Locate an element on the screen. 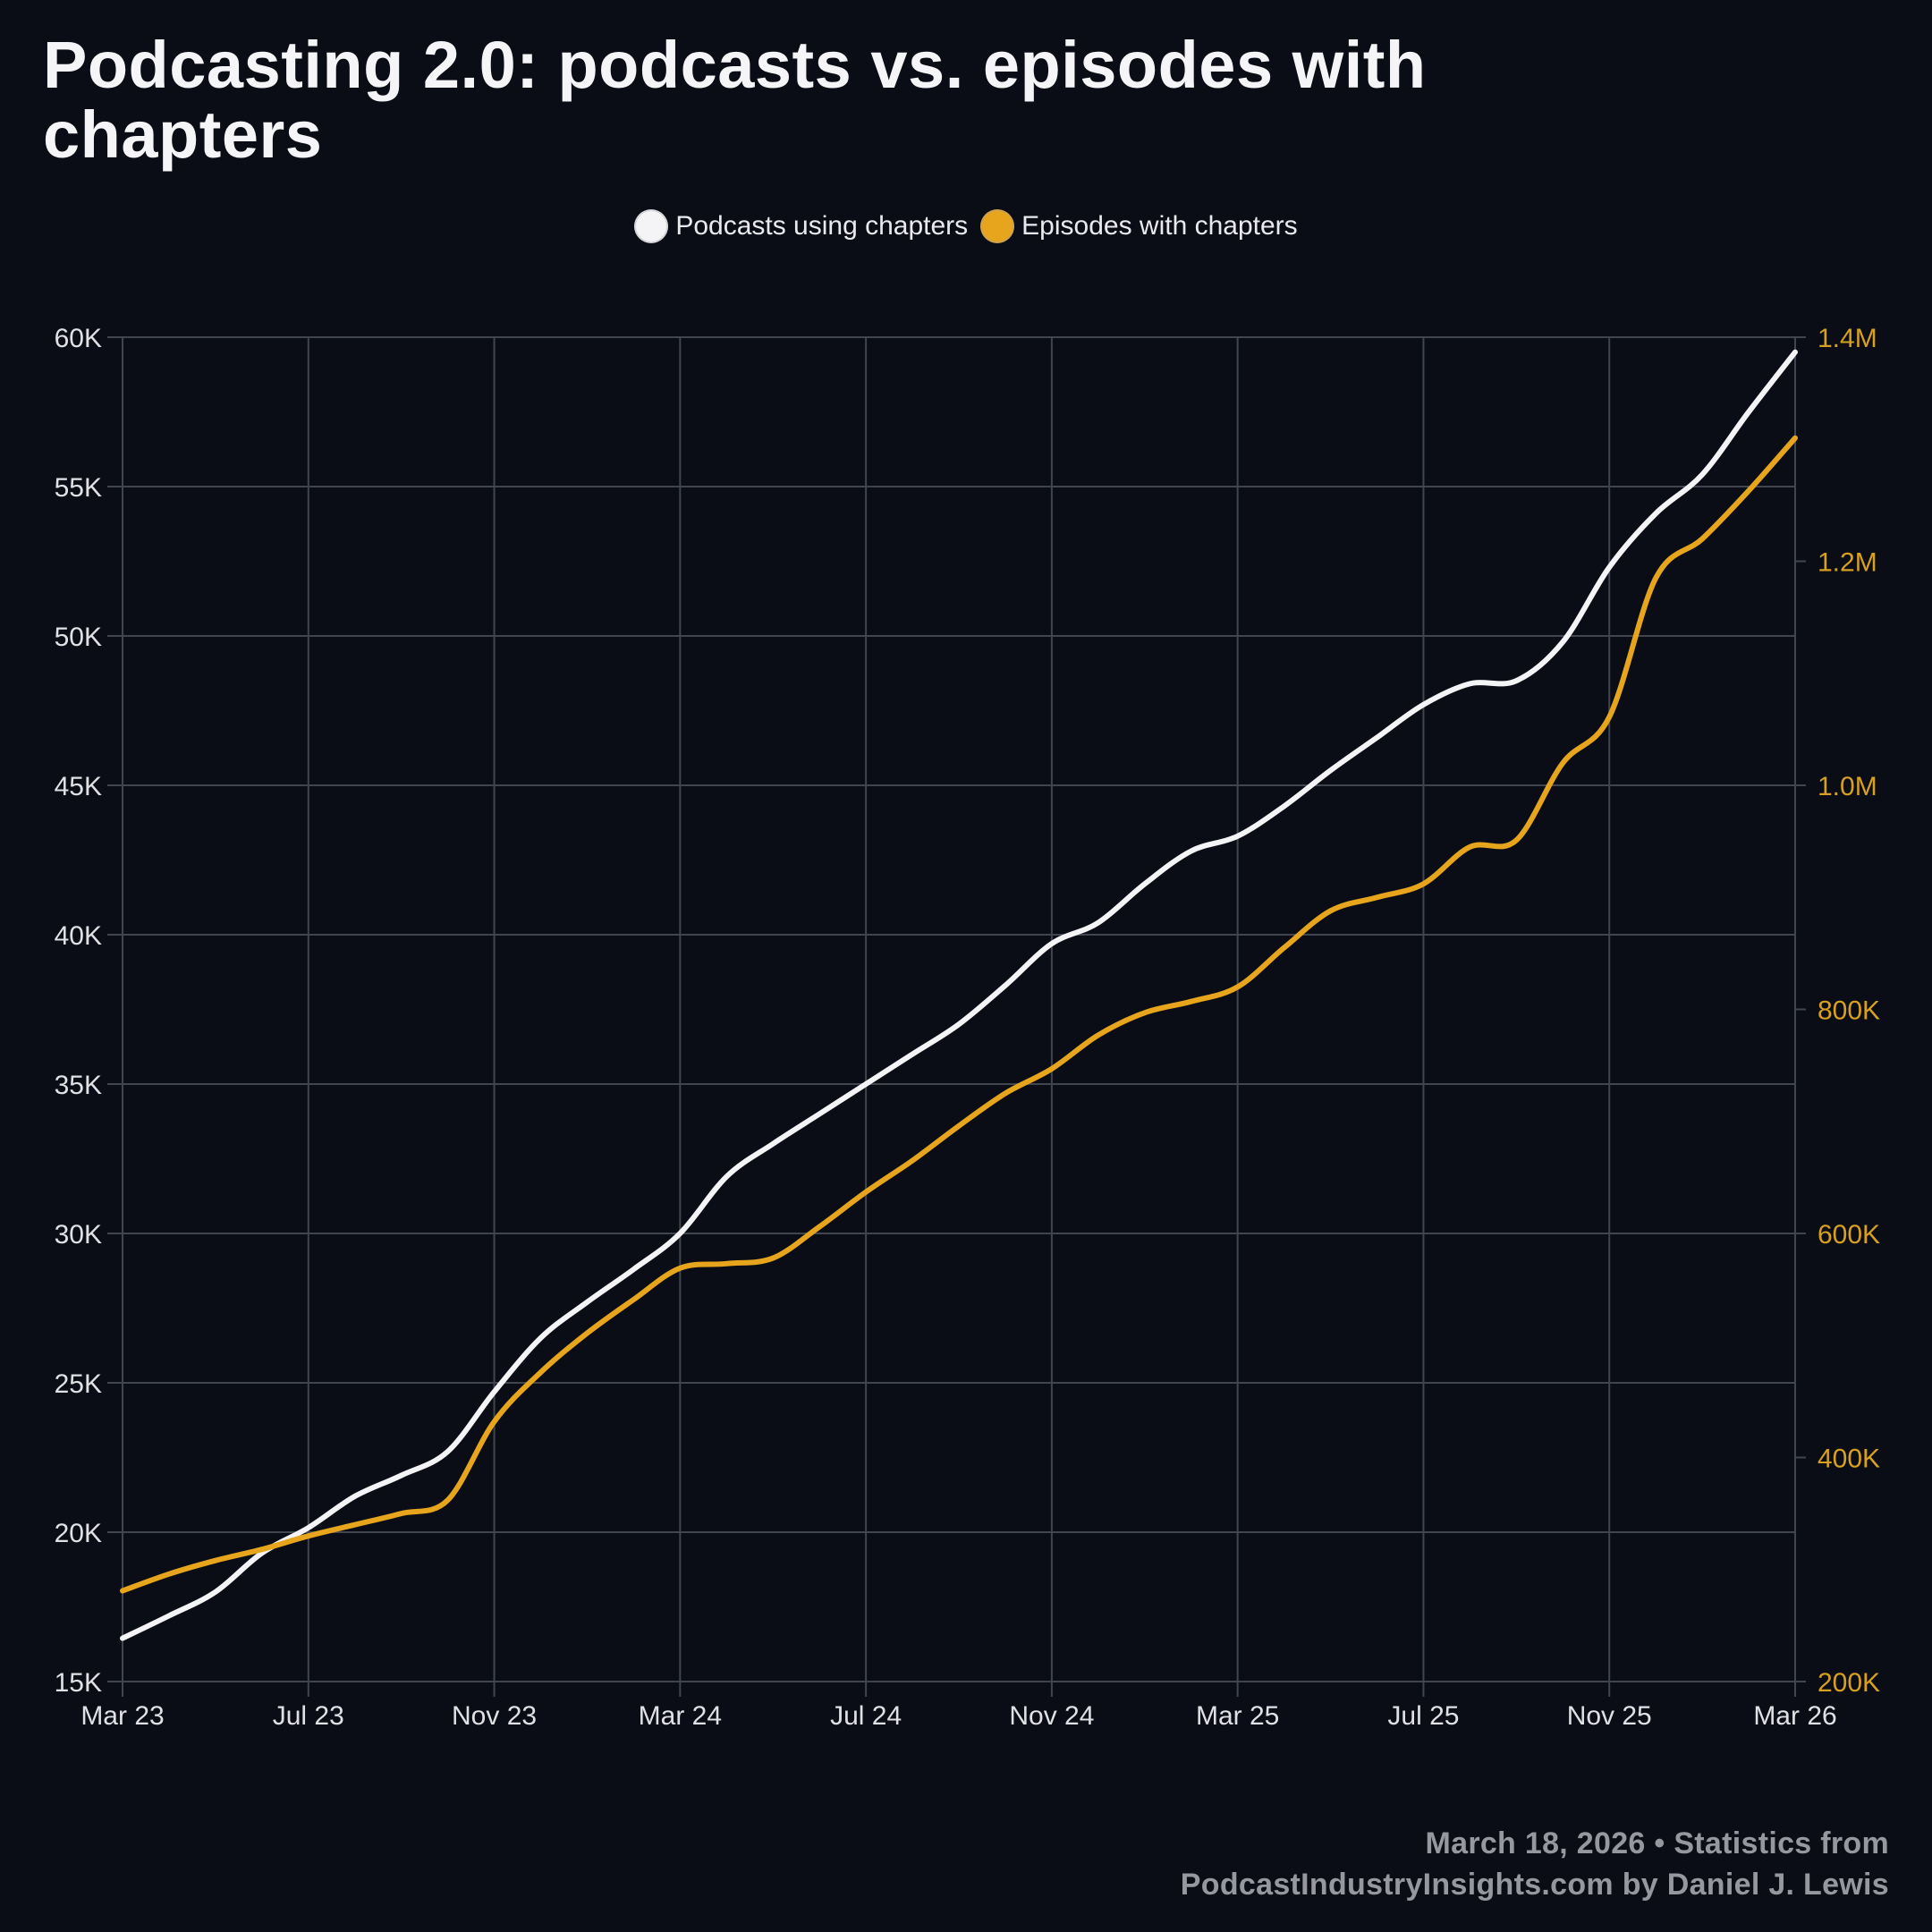  x-axis-tick-label: Nov 25 is located at coordinates (1609, 1716).